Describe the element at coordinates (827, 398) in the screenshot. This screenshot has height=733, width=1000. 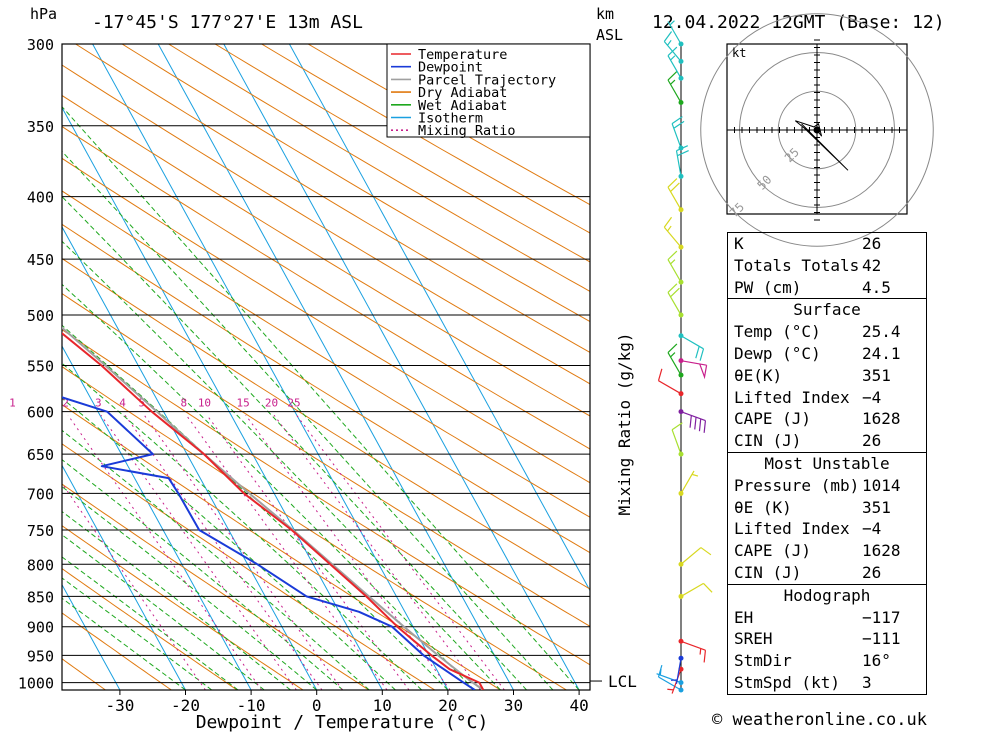
I see `stat-row: Lifted Index −4` at that location.